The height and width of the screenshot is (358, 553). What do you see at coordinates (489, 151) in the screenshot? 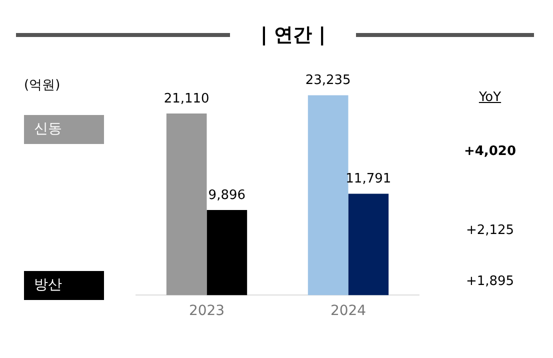
I see `text: +4,020` at bounding box center [489, 151].